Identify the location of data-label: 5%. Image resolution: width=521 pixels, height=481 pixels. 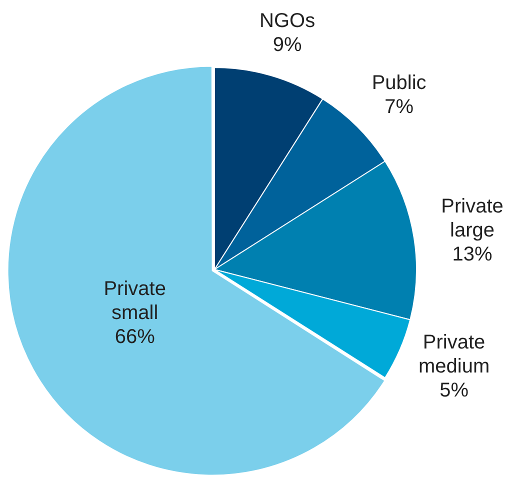
(454, 391).